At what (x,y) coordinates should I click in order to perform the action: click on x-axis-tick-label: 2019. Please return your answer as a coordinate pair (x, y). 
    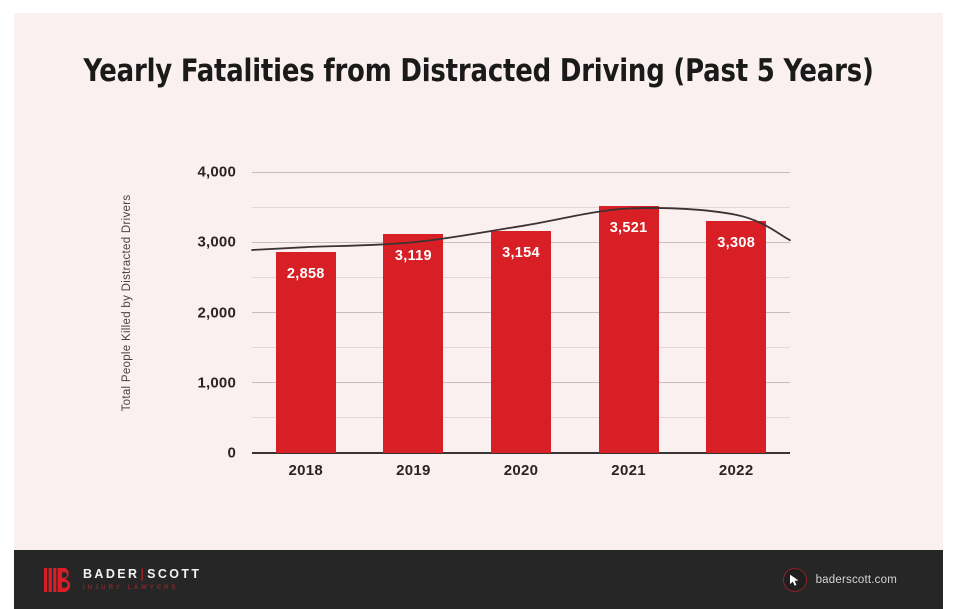
    Looking at the image, I should click on (413, 470).